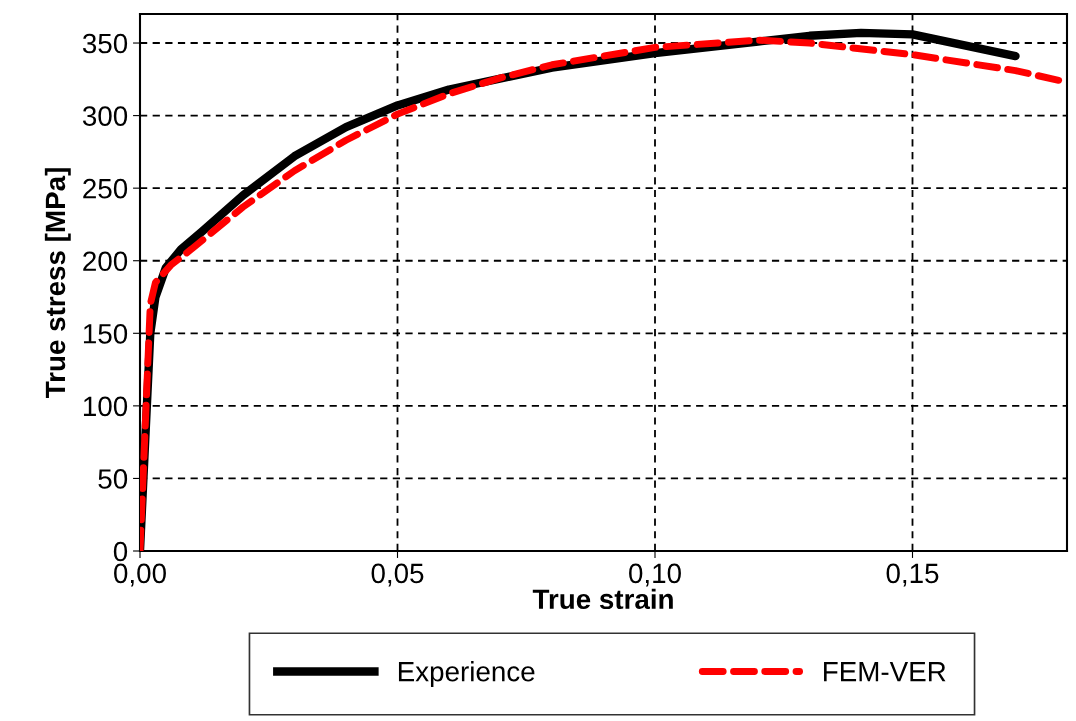  What do you see at coordinates (655, 575) in the screenshot?
I see `x-tick-label: 0,10` at bounding box center [655, 575].